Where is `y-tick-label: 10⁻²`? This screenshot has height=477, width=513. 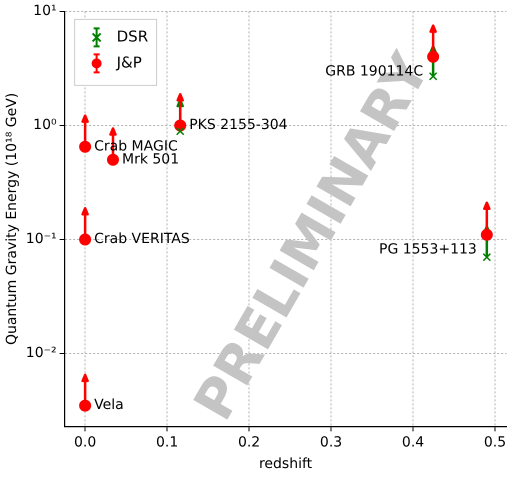 y-tick-label: 10⁻² is located at coordinates (41, 353).